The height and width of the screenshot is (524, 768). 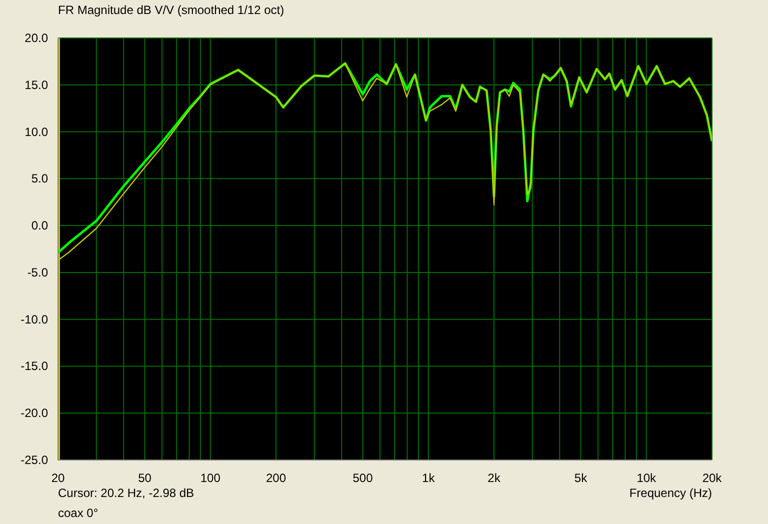 I want to click on text: coax 0°, so click(x=78, y=513).